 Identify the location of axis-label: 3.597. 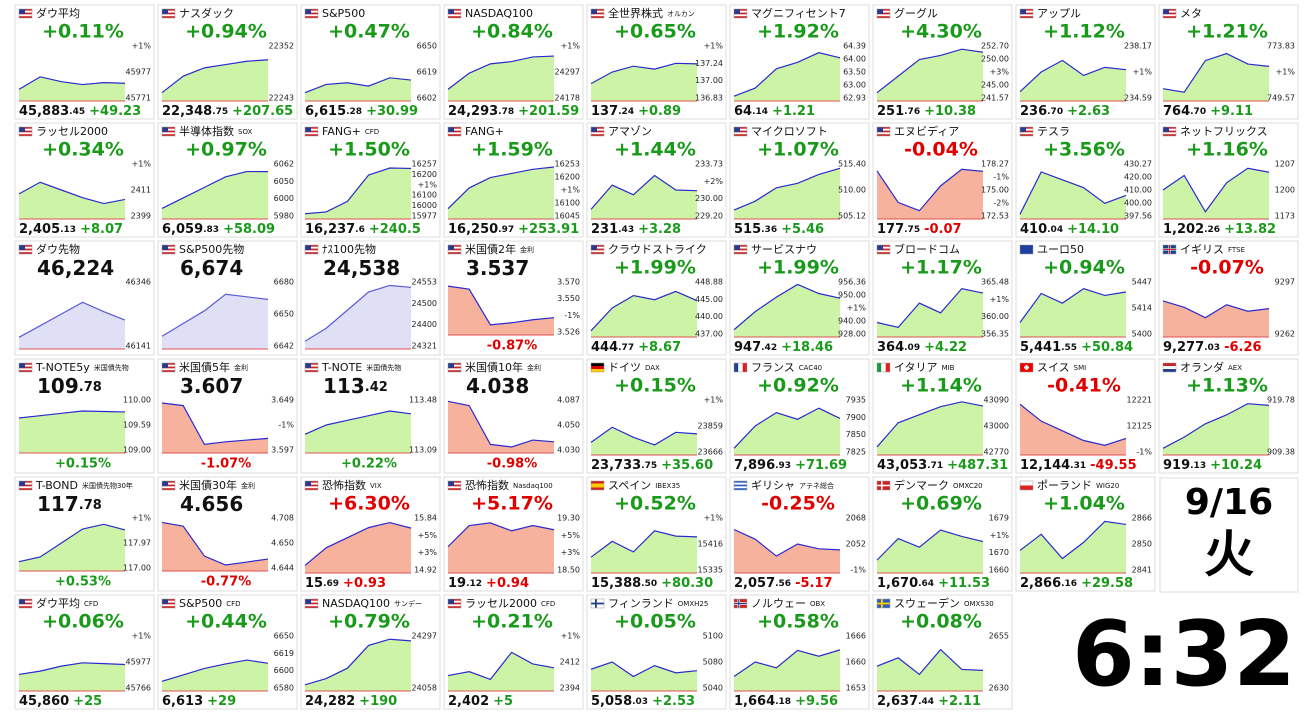
(282, 450).